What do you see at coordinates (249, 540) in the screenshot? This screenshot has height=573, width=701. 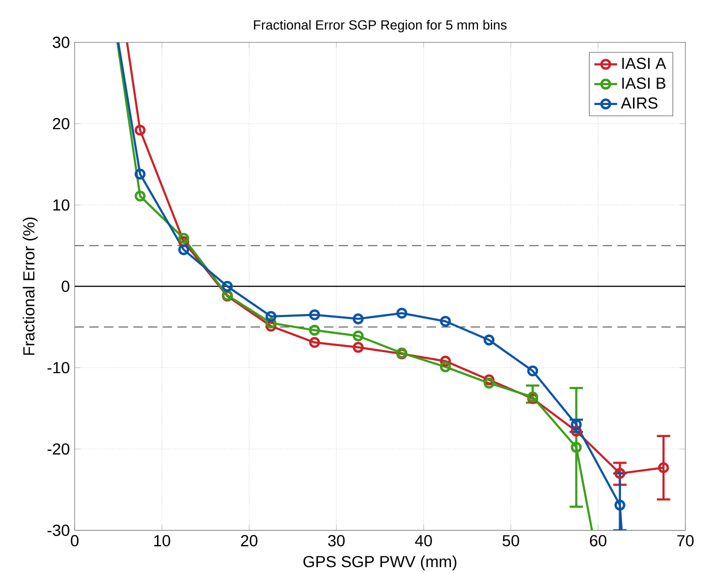 I see `x-tick-label: 20` at bounding box center [249, 540].